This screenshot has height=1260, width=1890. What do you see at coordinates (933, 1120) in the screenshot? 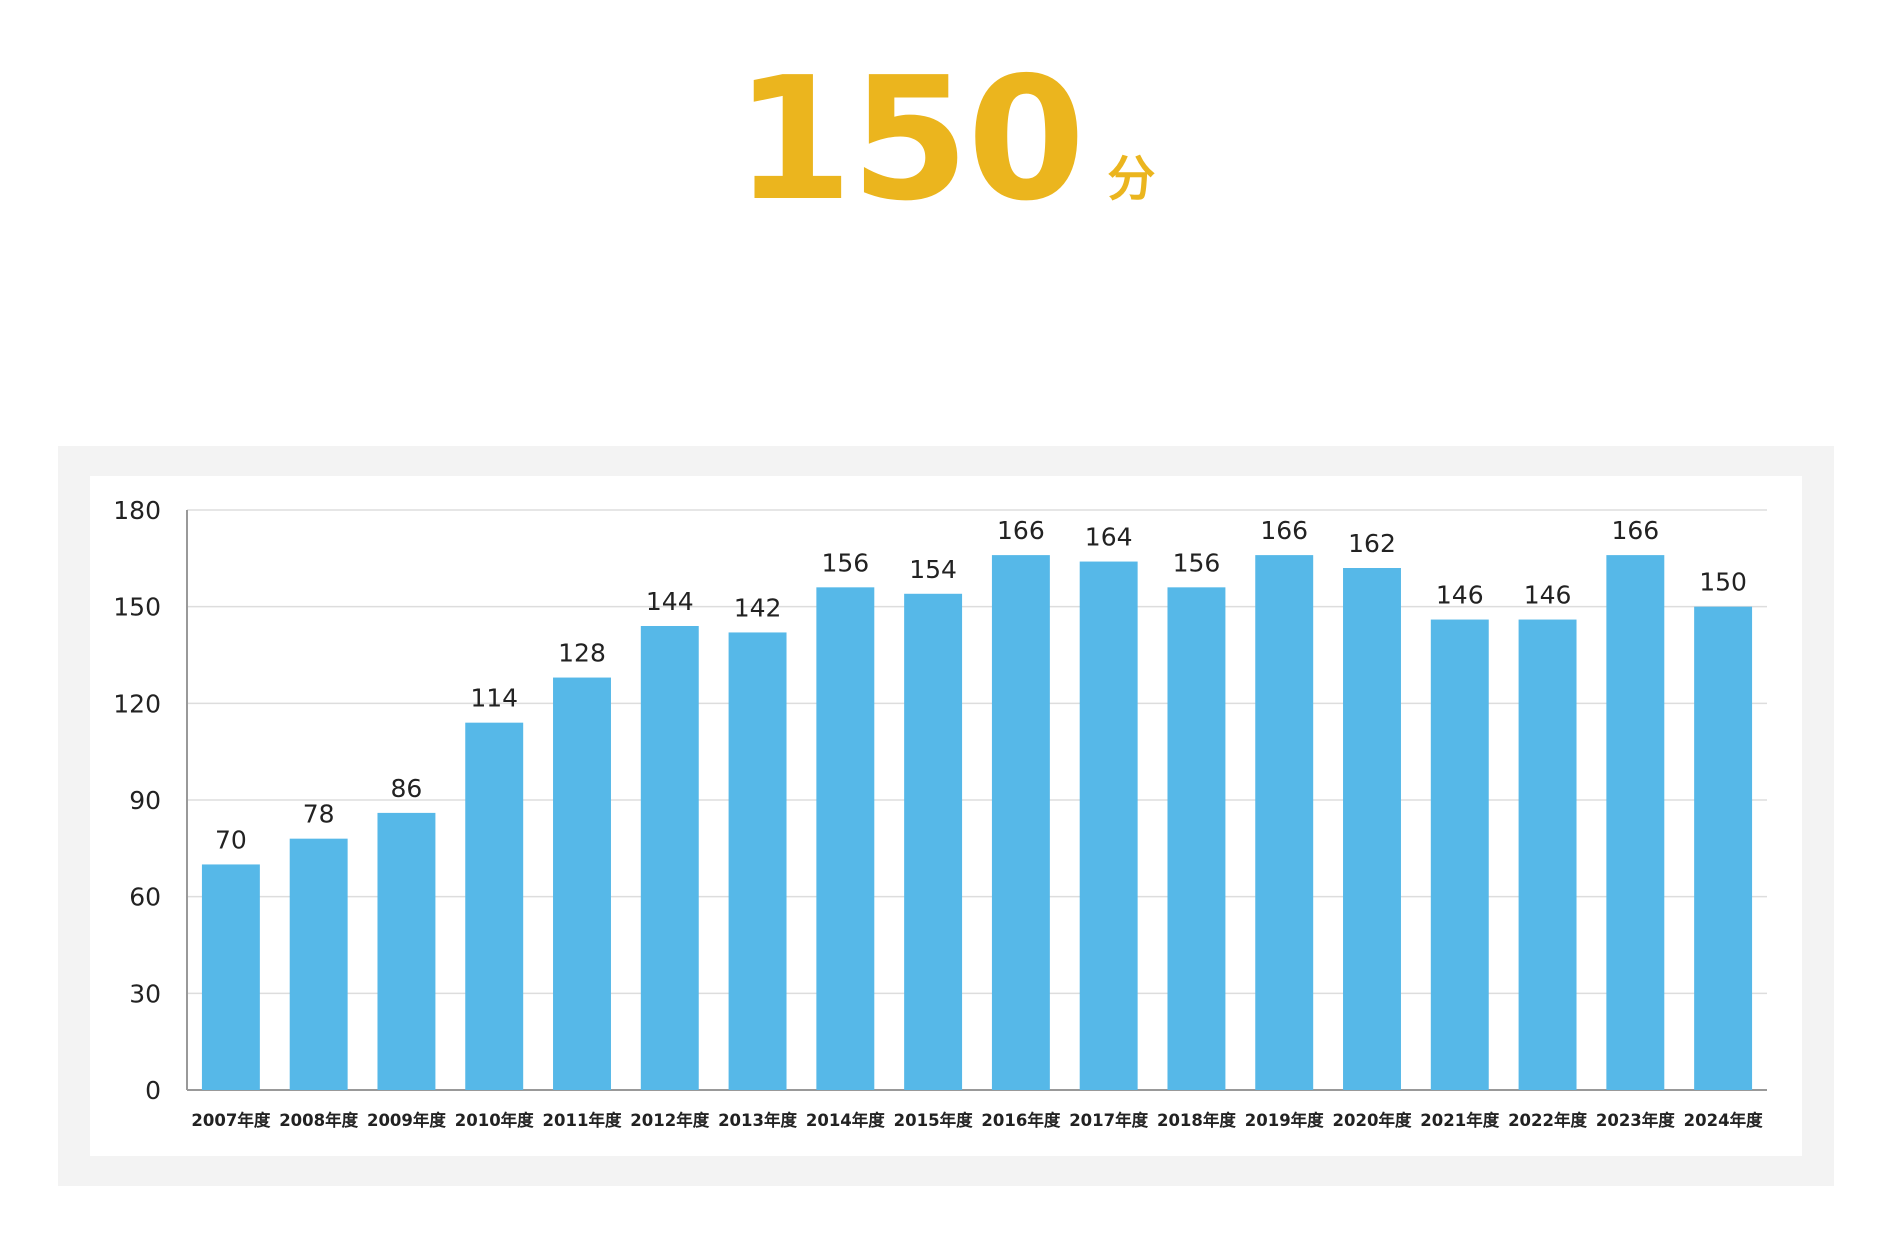
I see `x-tick-label: 2015年度` at bounding box center [933, 1120].